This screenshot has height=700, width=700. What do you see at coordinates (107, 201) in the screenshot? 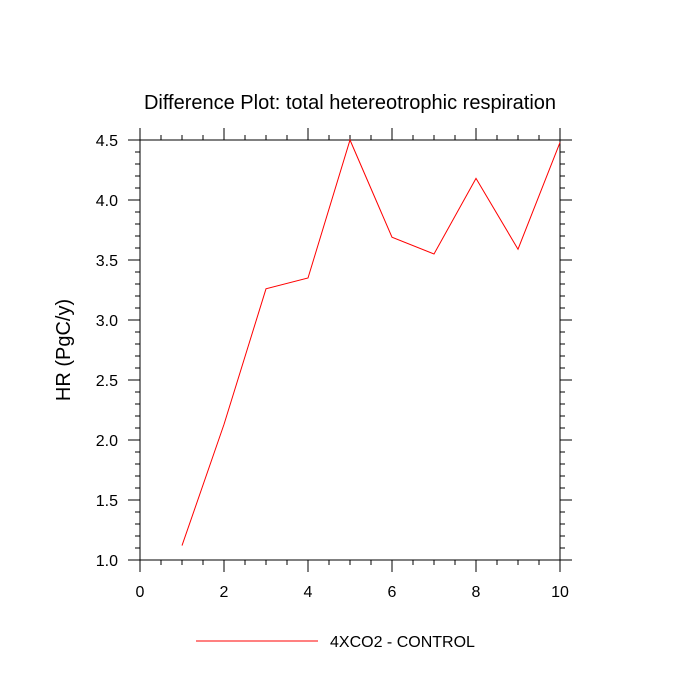
I see `y-tick-label: 4.0` at bounding box center [107, 201].